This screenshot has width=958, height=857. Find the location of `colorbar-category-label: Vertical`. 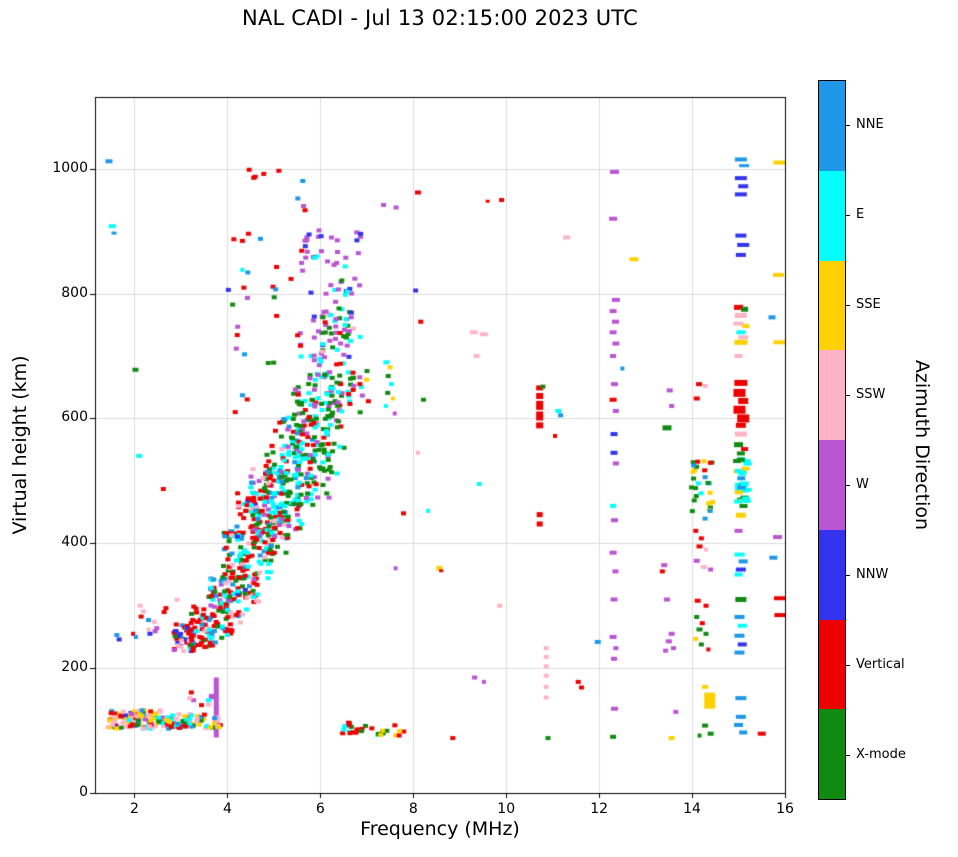

colorbar-category-label: Vertical is located at coordinates (880, 664).